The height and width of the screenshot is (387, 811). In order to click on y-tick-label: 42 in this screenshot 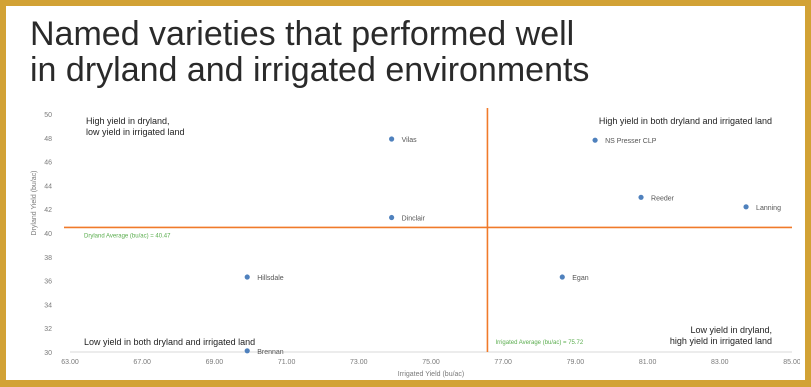, I will do `click(48, 210)`.